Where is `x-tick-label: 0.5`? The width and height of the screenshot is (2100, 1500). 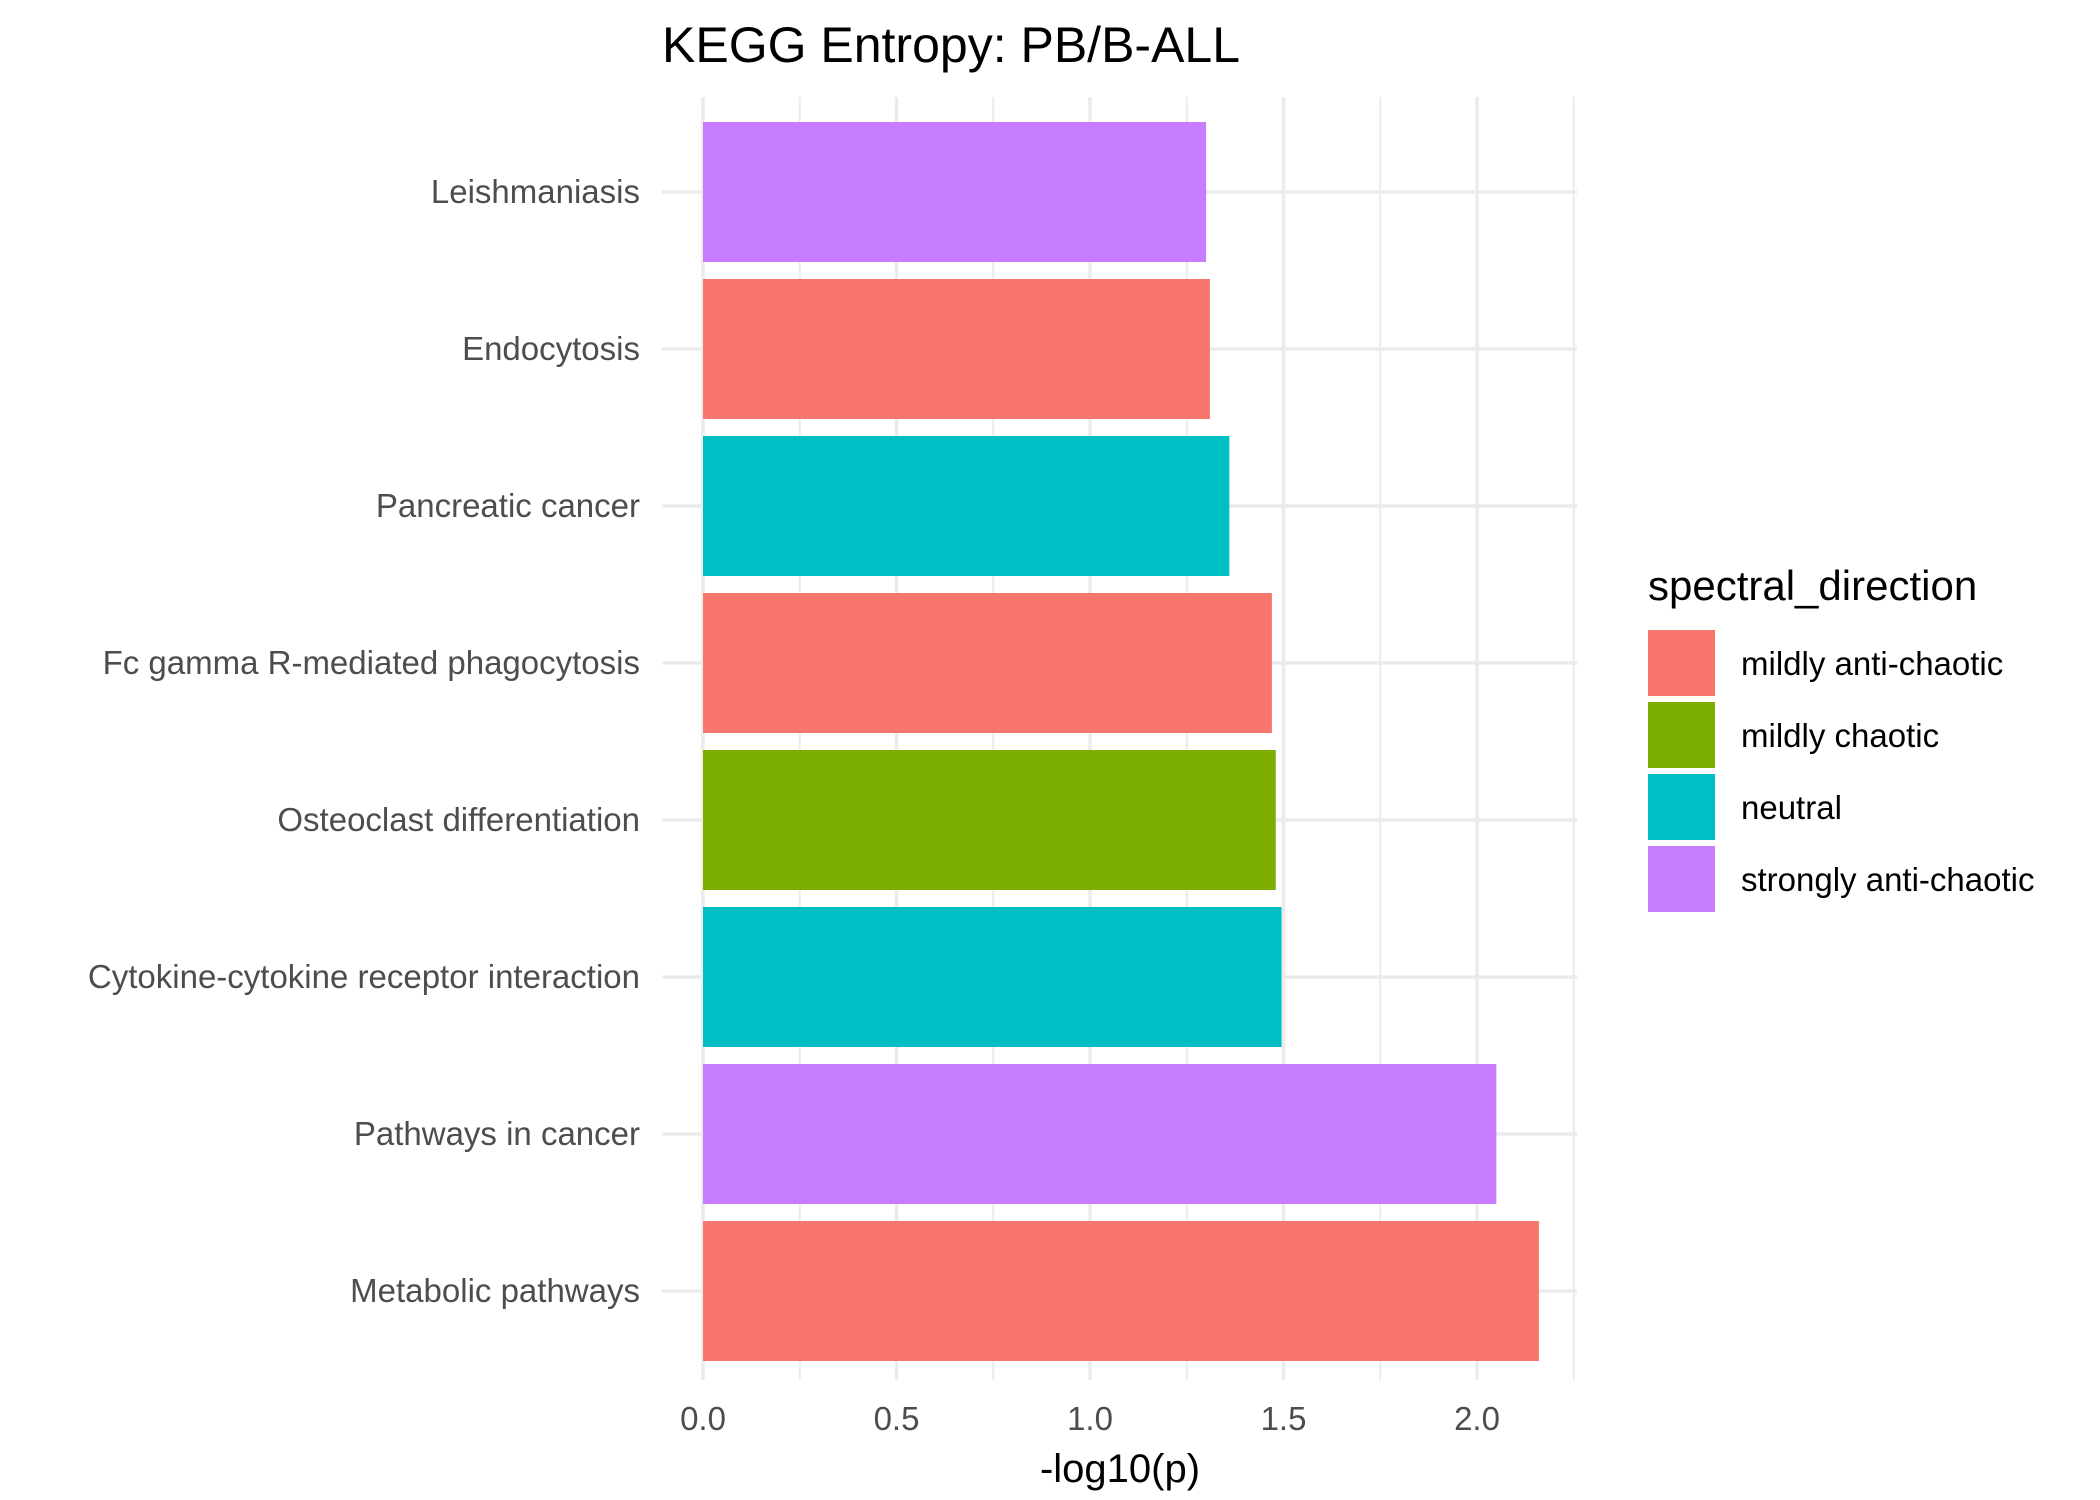
x-tick-label: 0.5 is located at coordinates (897, 1418).